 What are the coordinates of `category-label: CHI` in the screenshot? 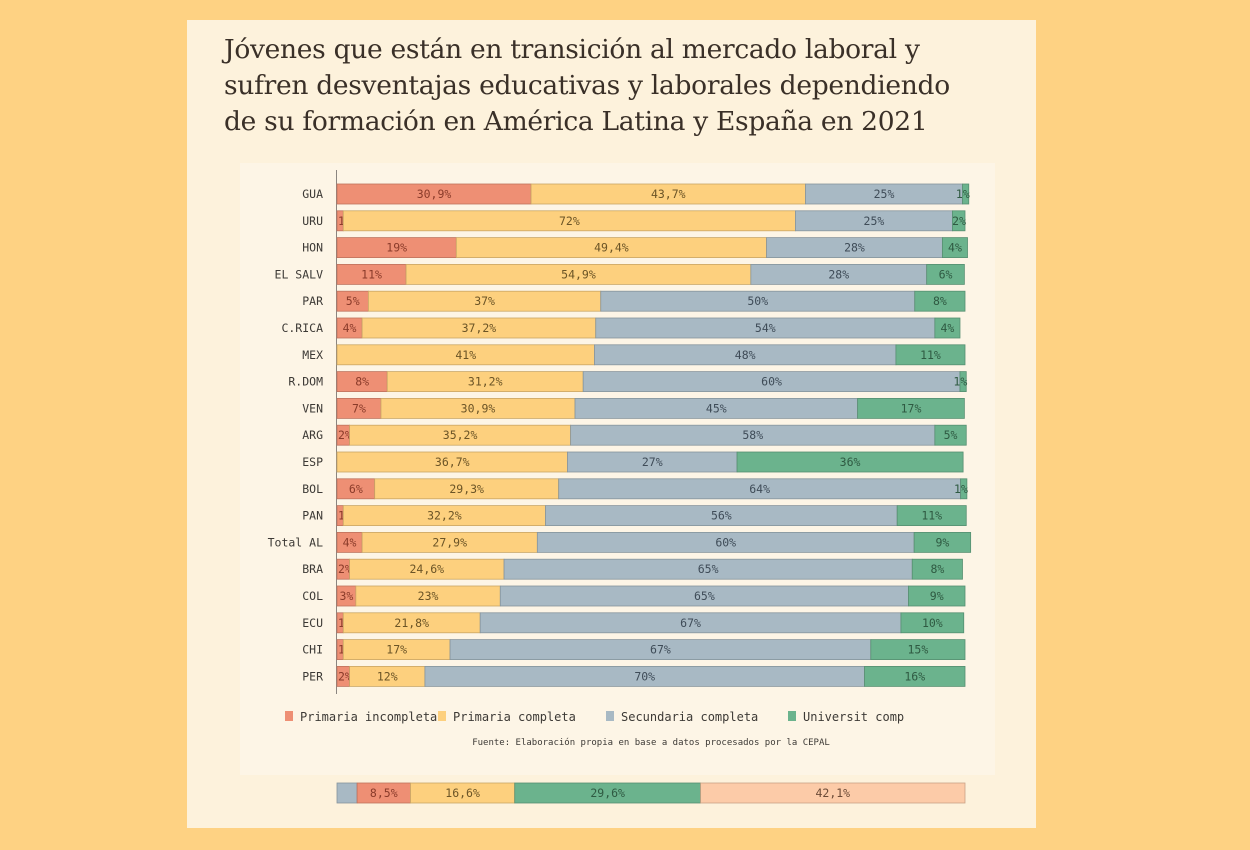 It's located at (312, 650).